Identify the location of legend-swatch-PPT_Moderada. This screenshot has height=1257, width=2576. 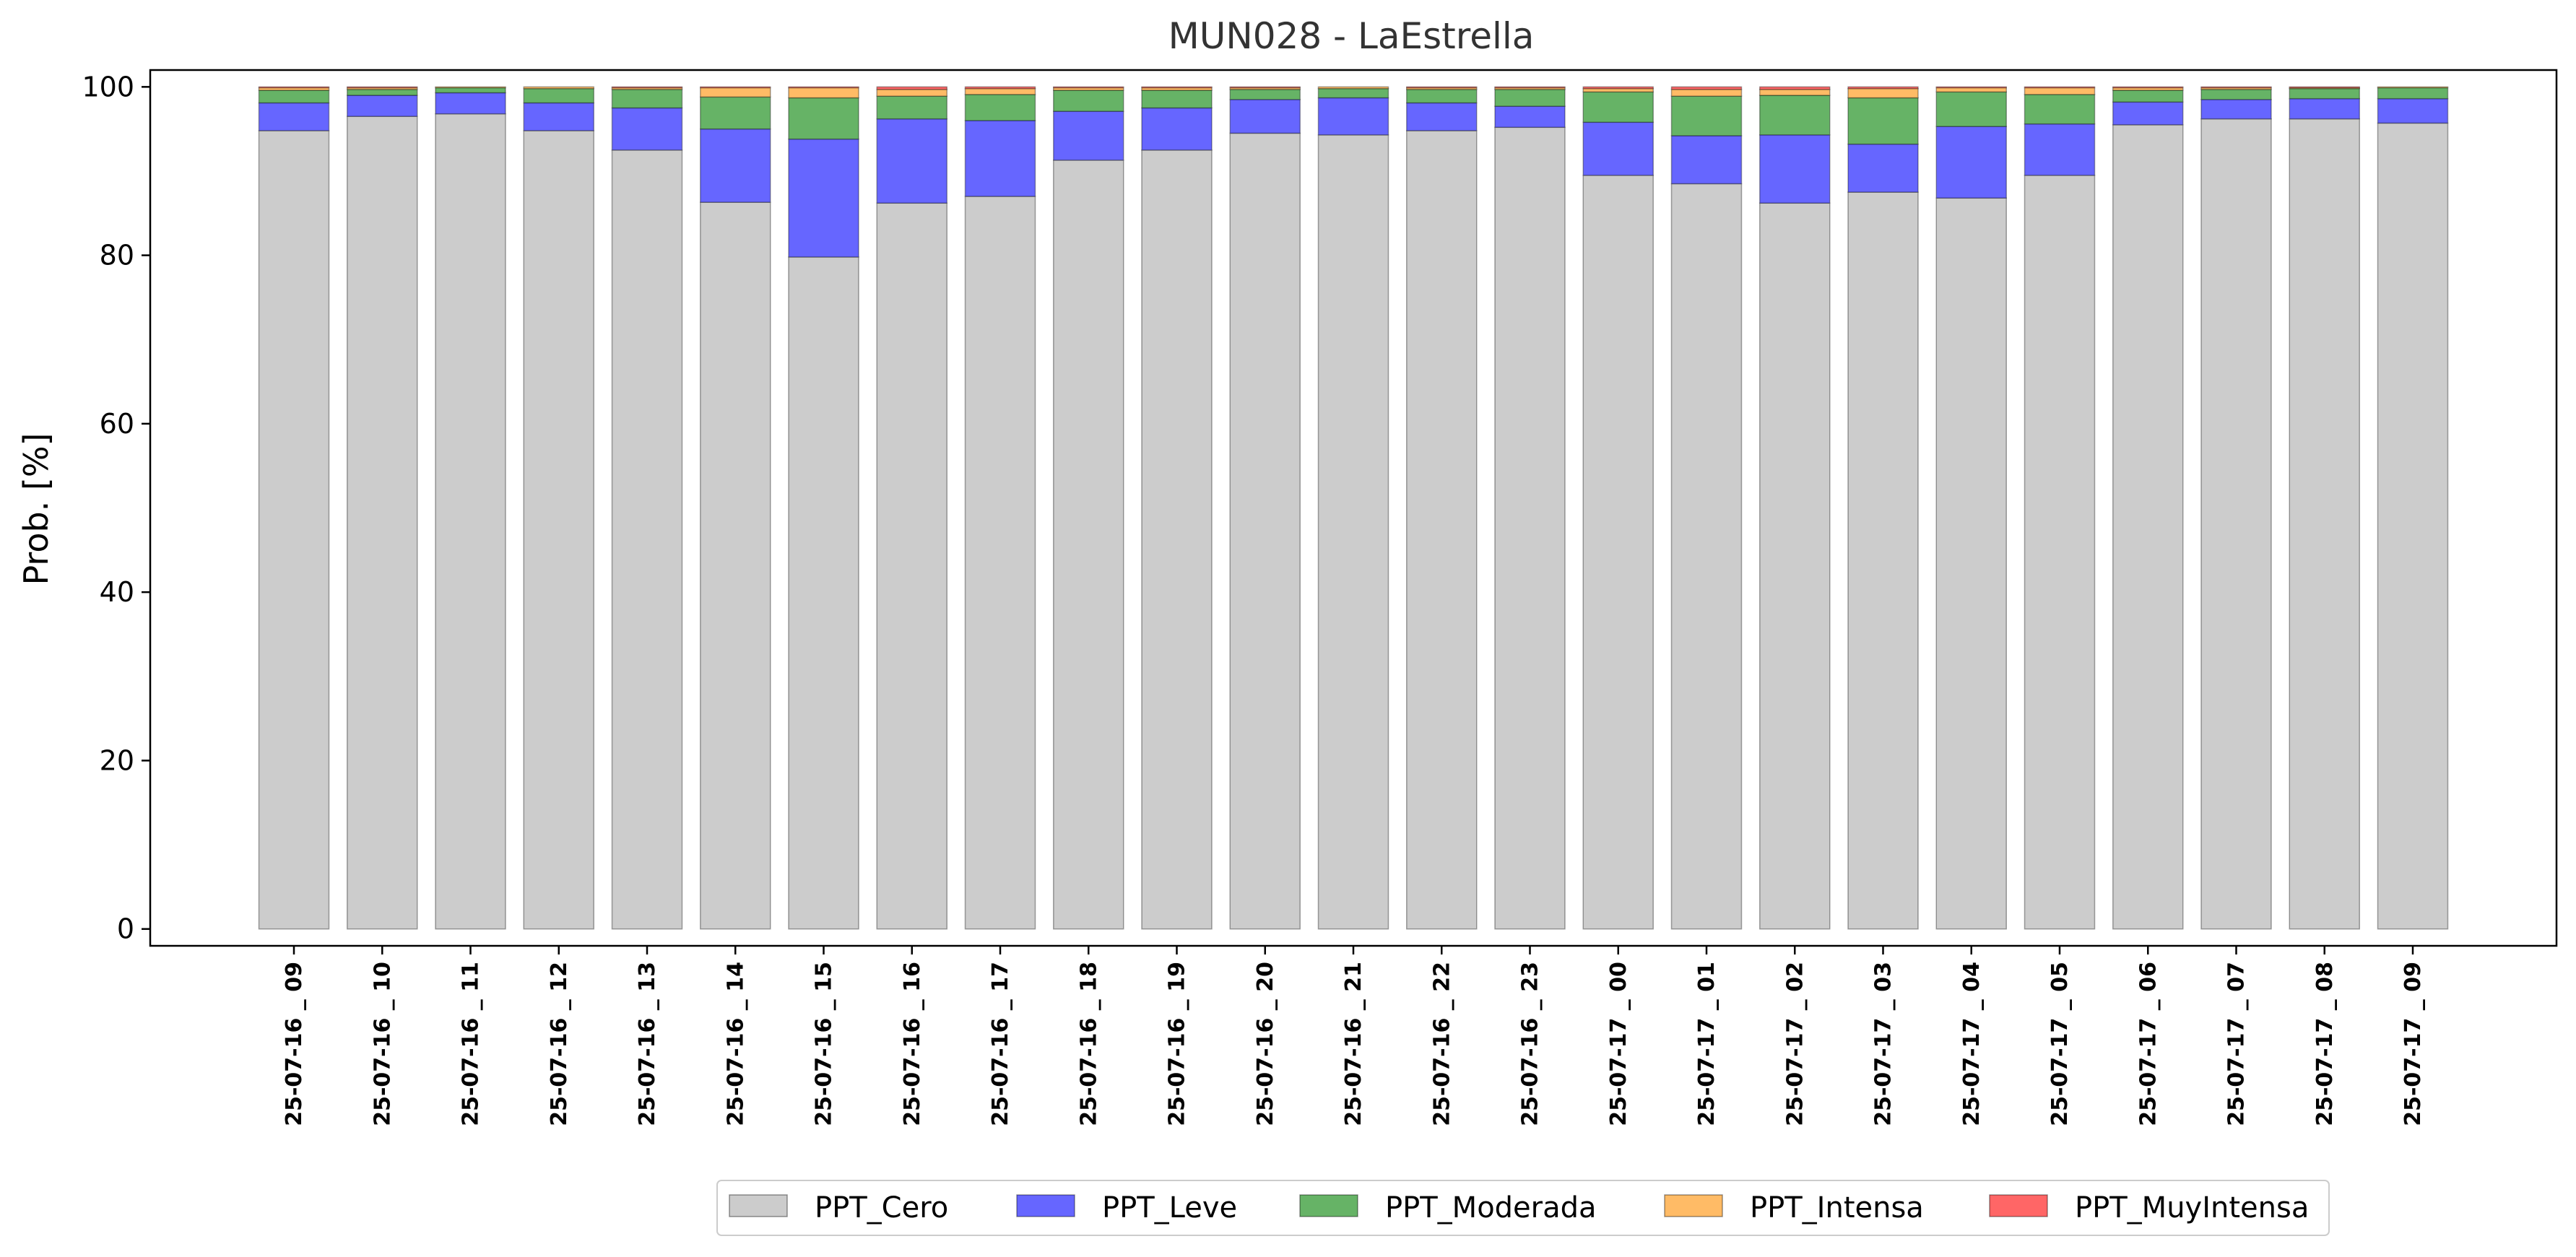
(1328, 1205).